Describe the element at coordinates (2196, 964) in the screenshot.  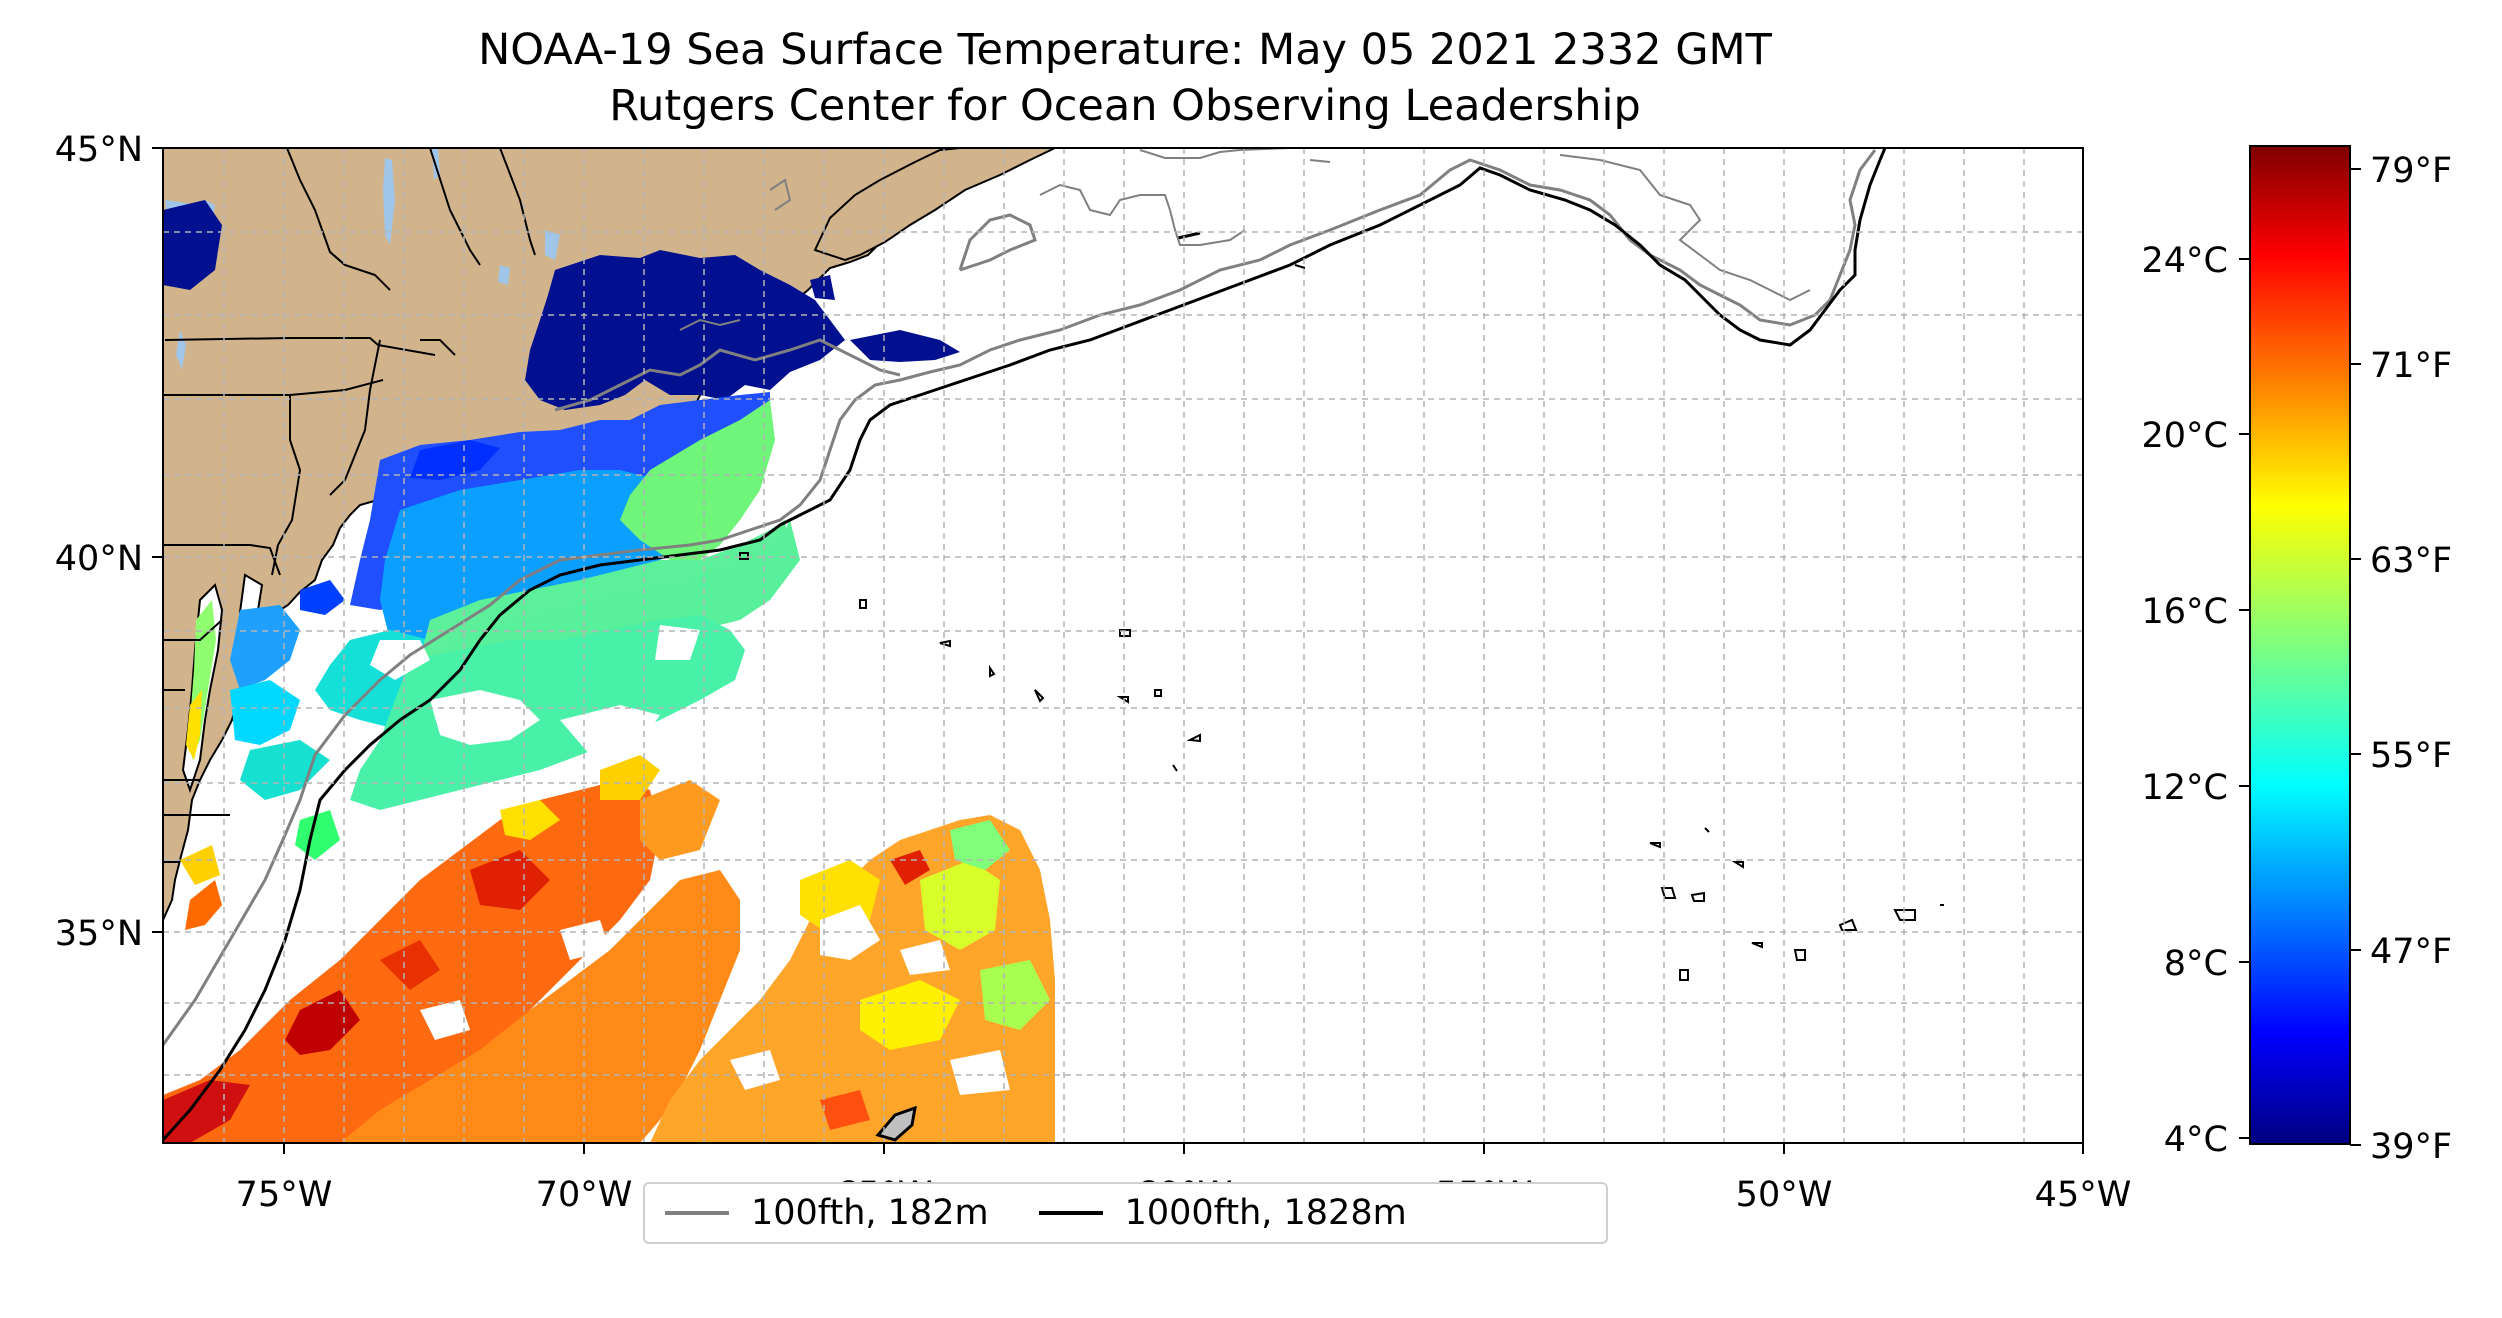
I see `celsius-tick-label: 8°C` at that location.